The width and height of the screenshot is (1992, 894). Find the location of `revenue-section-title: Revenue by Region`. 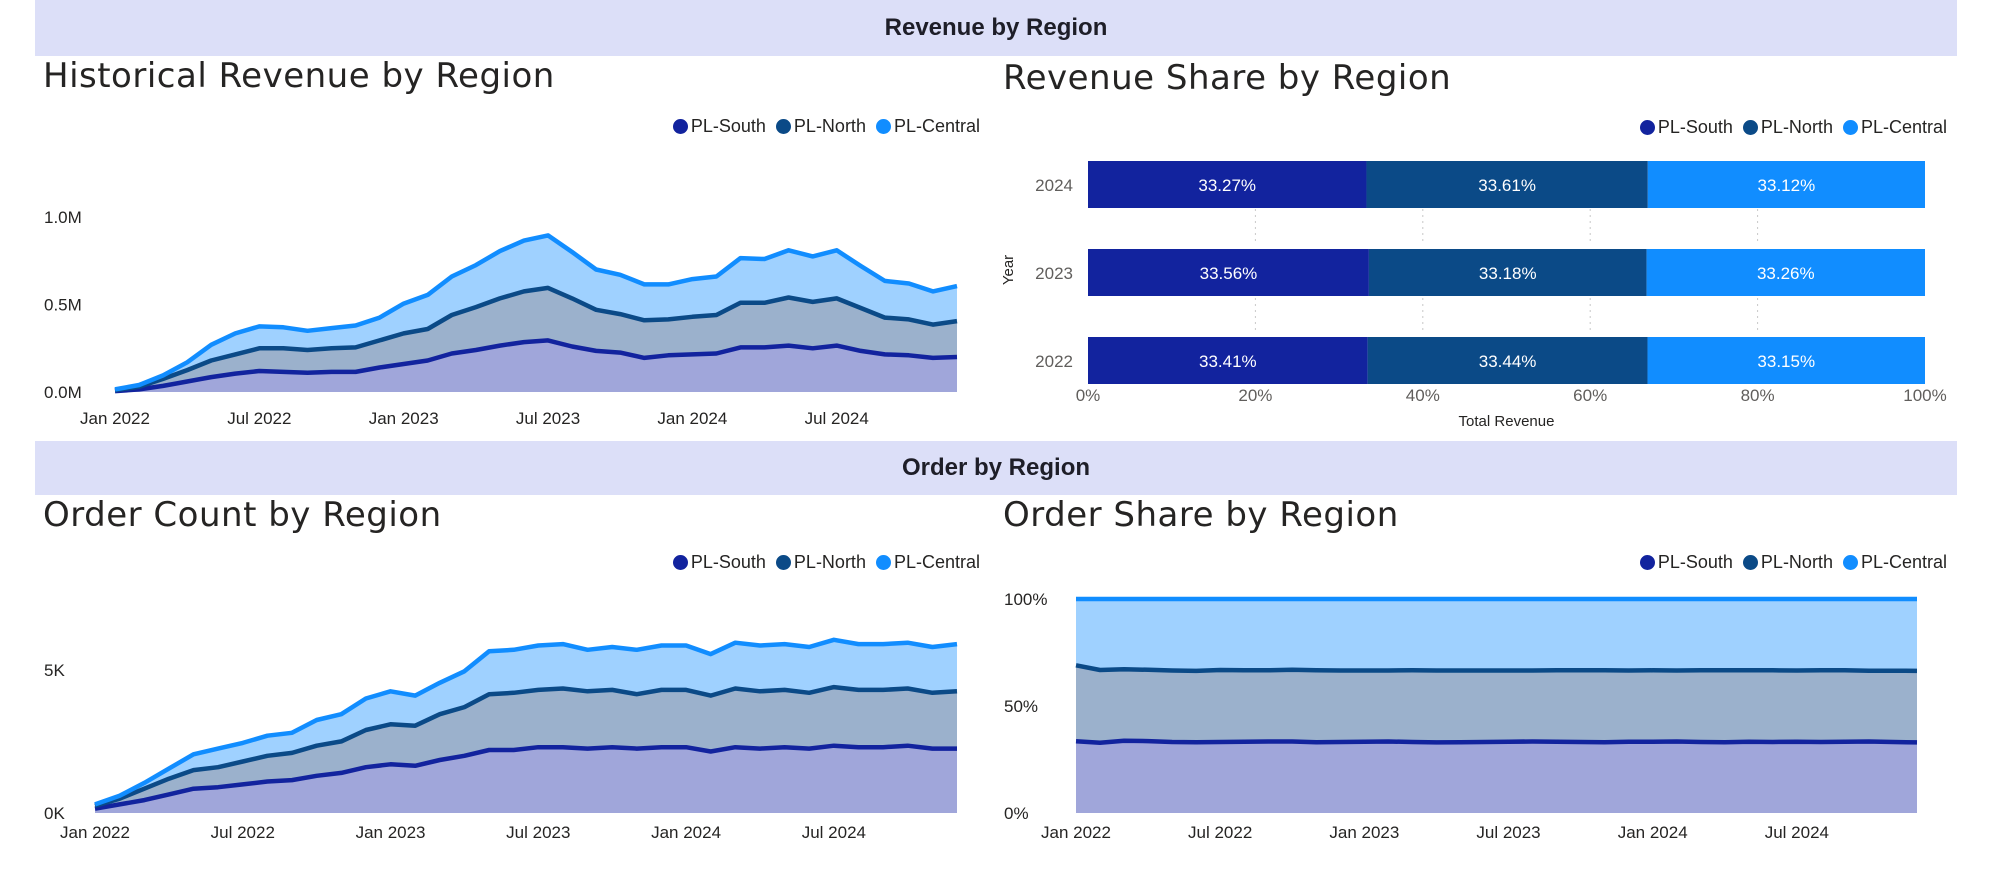

revenue-section-title: Revenue by Region is located at coordinates (996, 27).